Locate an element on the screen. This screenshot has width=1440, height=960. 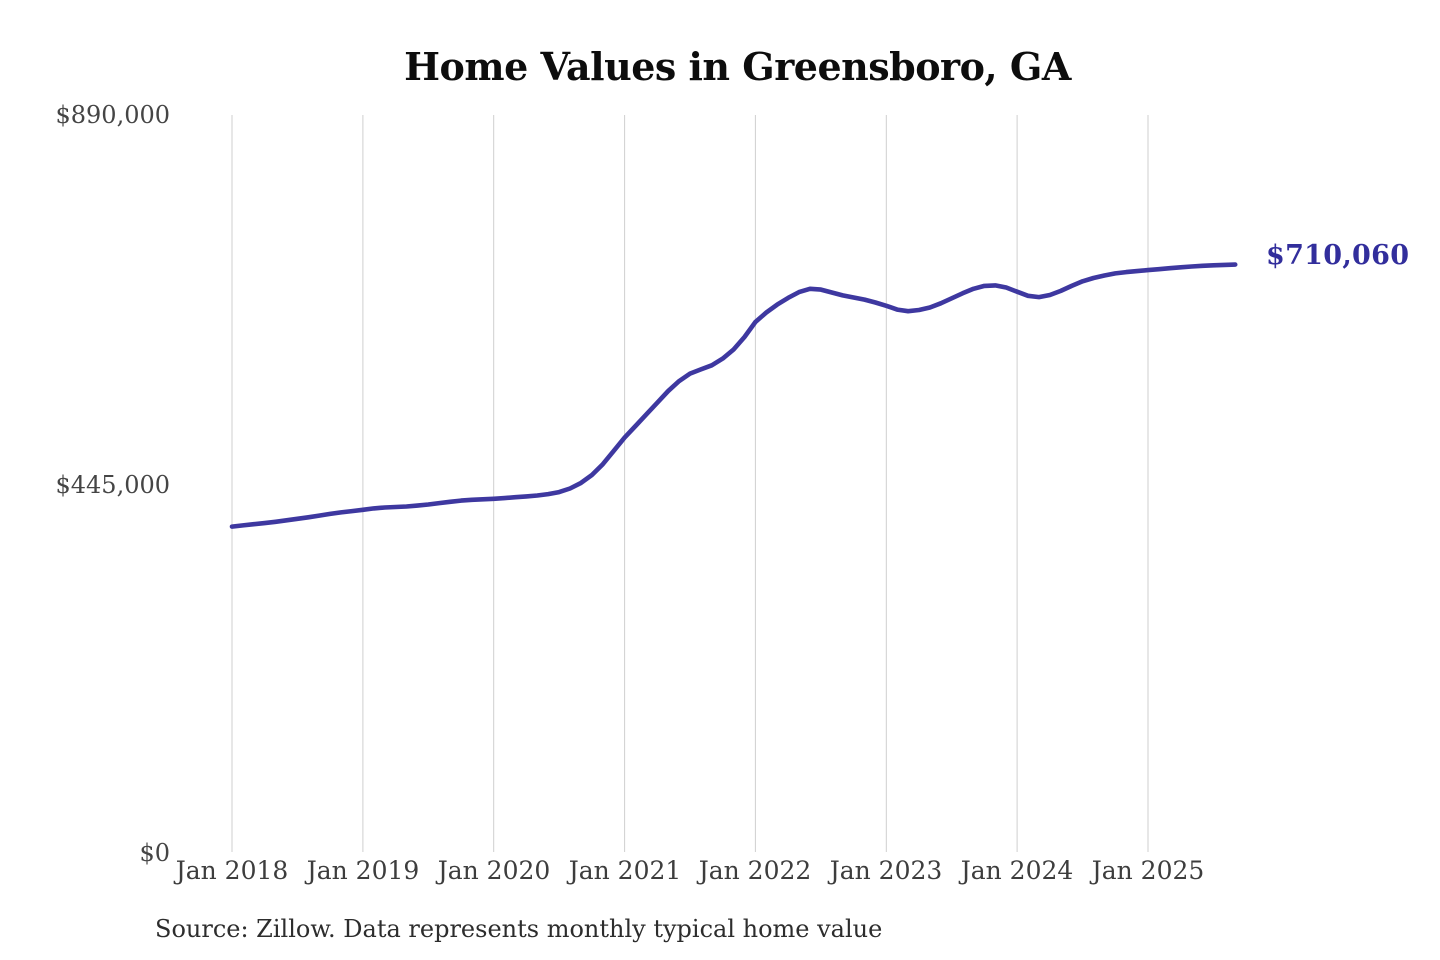
x-axis-label-2025: Jan 2025 is located at coordinates (1148, 870).